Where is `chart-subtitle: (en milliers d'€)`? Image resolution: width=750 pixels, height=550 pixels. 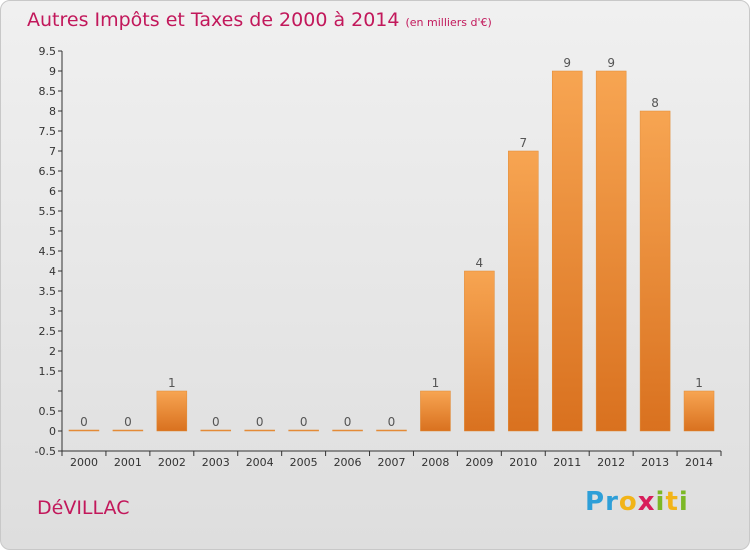 chart-subtitle: (en milliers d'€) is located at coordinates (448, 22).